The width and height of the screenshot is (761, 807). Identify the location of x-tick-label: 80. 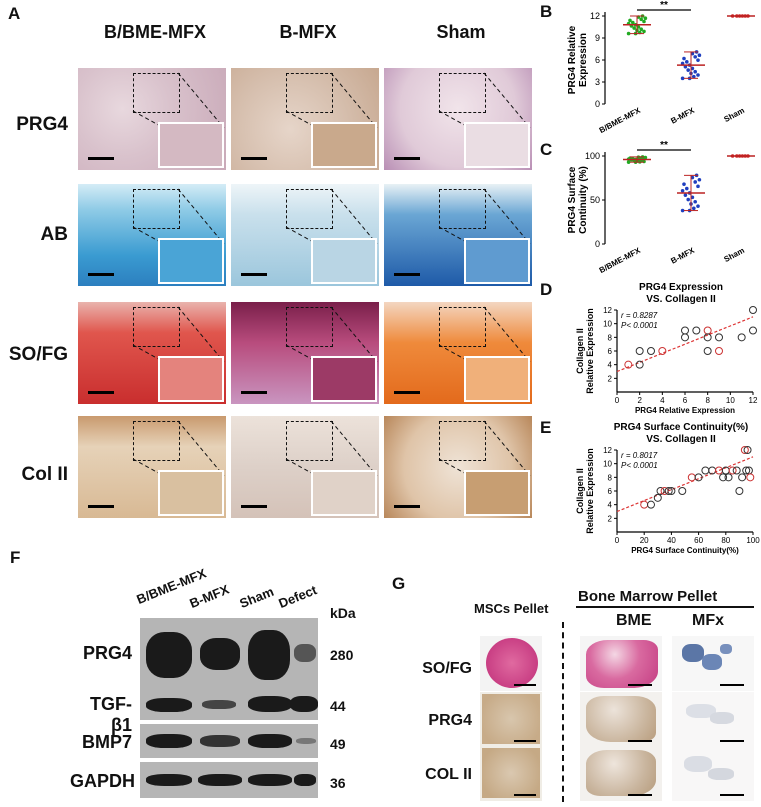
(725, 540).